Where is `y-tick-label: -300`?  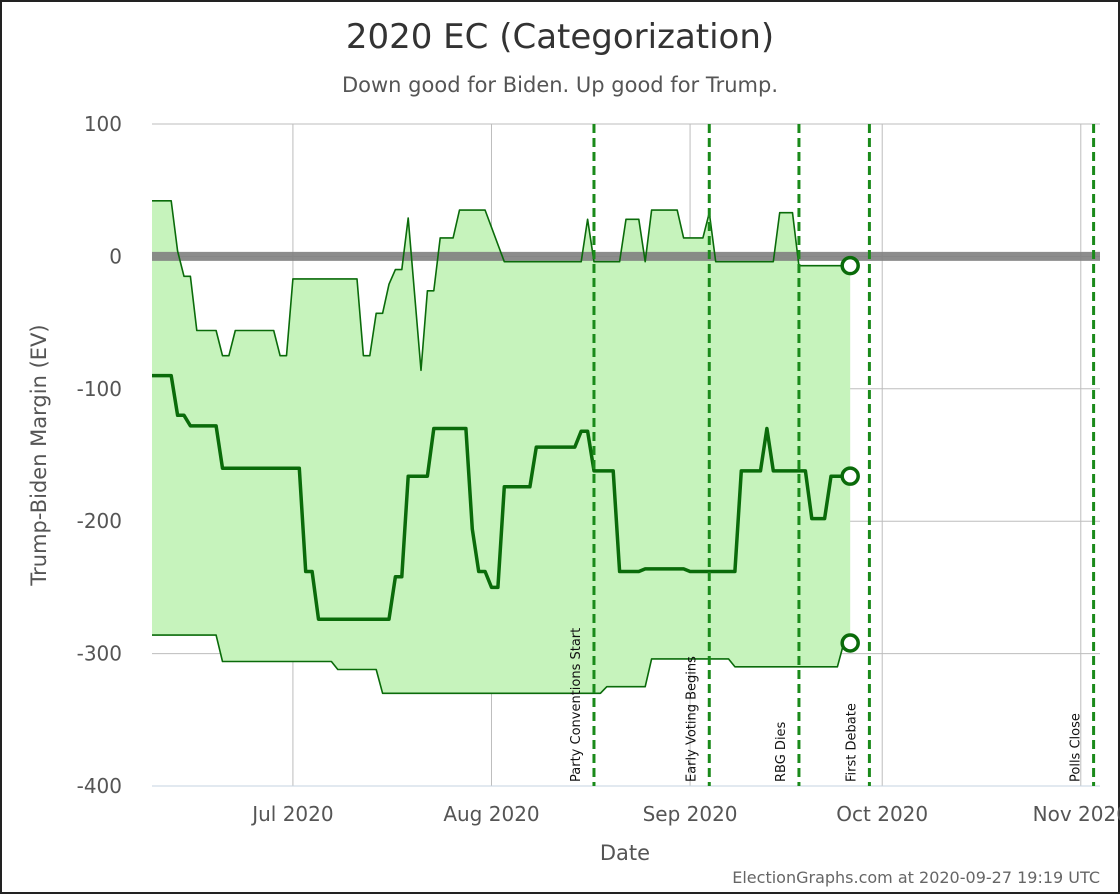
y-tick-label: -300 is located at coordinates (99, 654).